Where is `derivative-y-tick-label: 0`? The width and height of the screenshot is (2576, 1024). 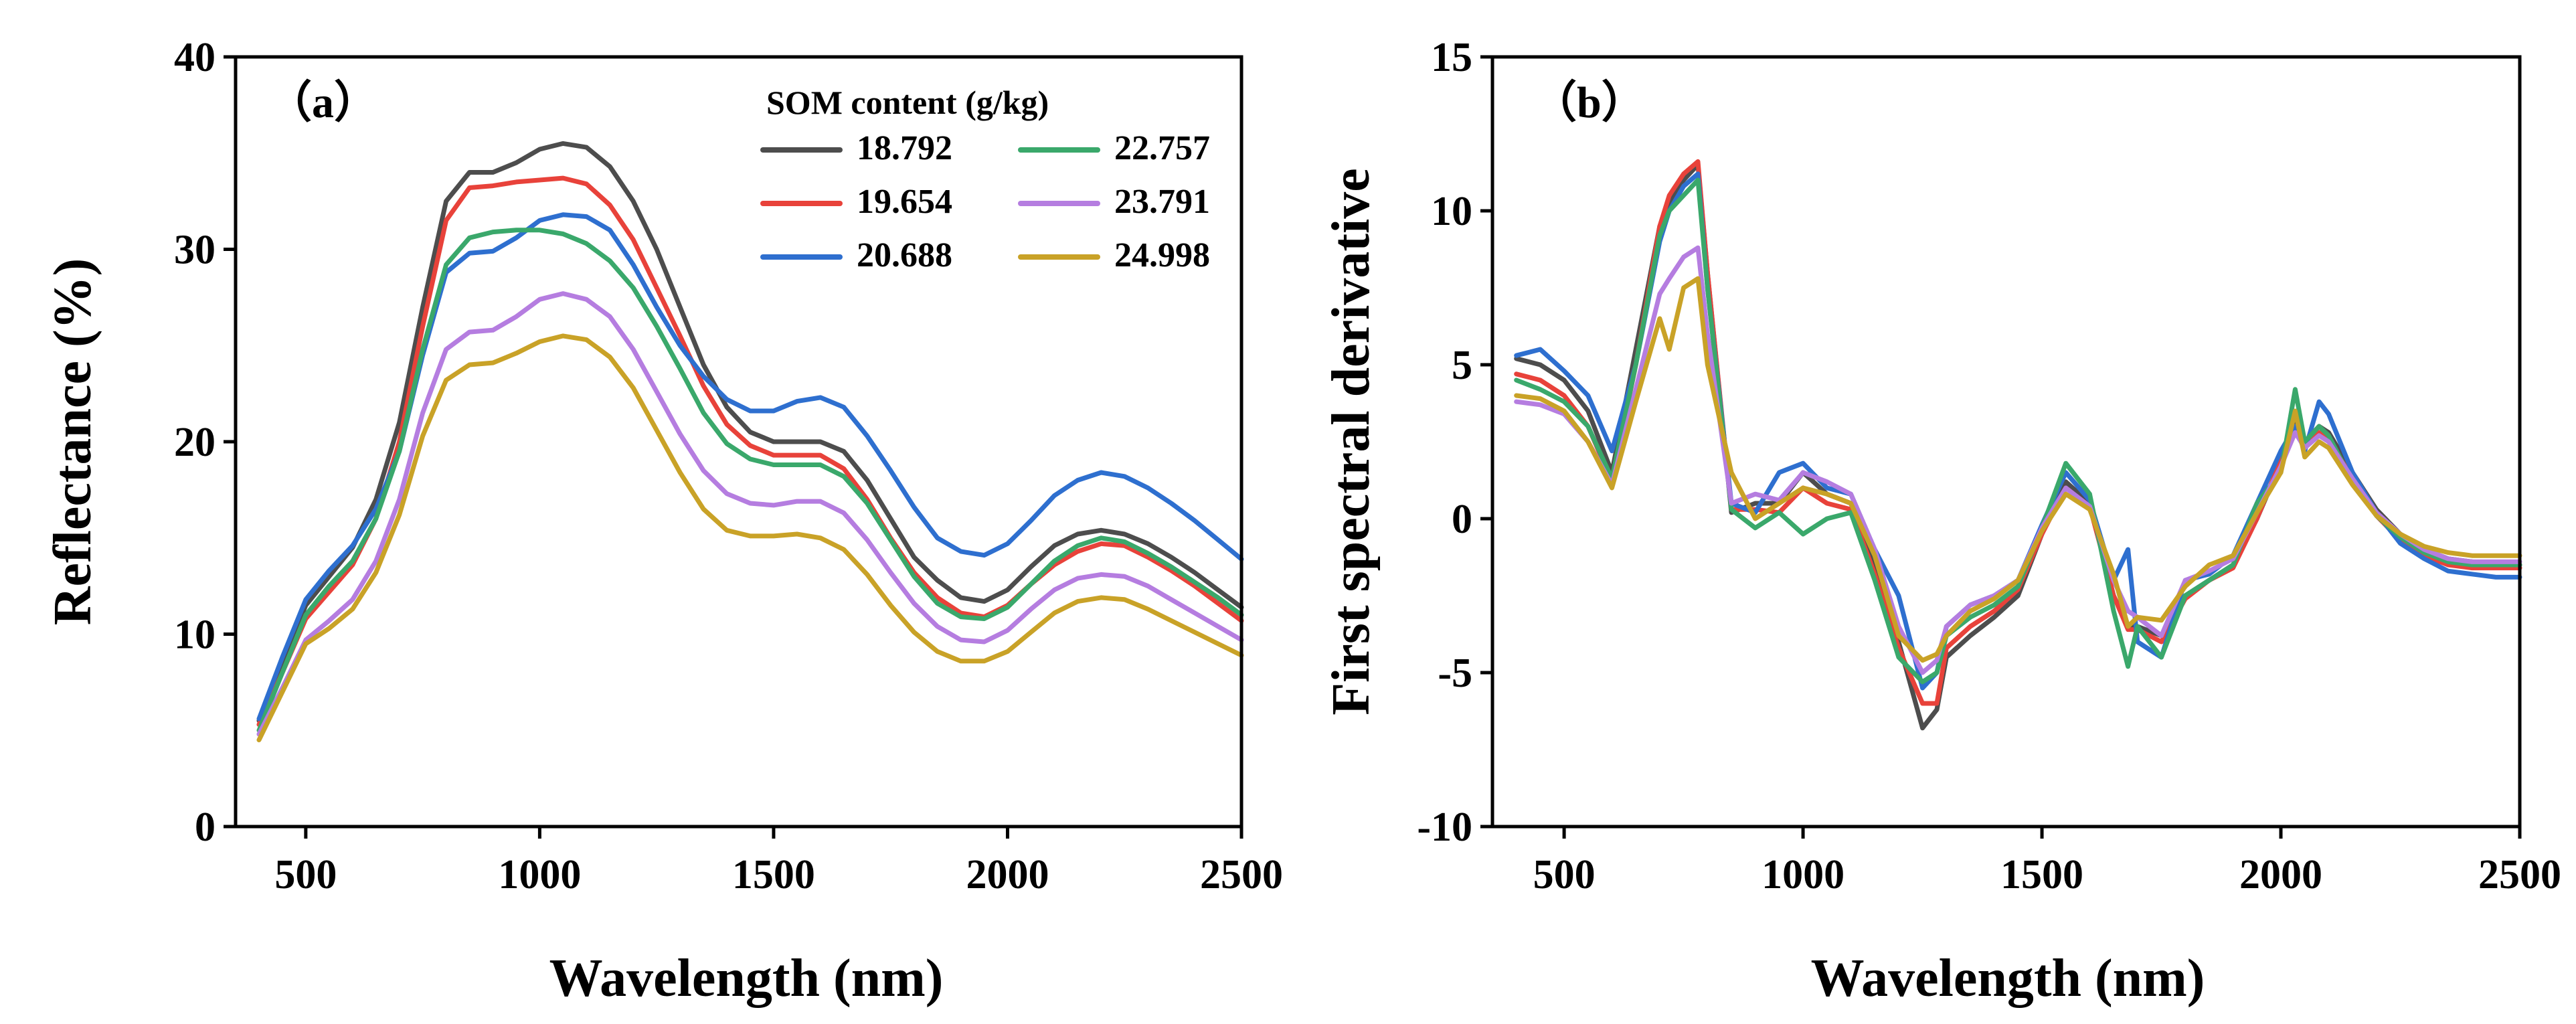 derivative-y-tick-label: 0 is located at coordinates (1462, 519).